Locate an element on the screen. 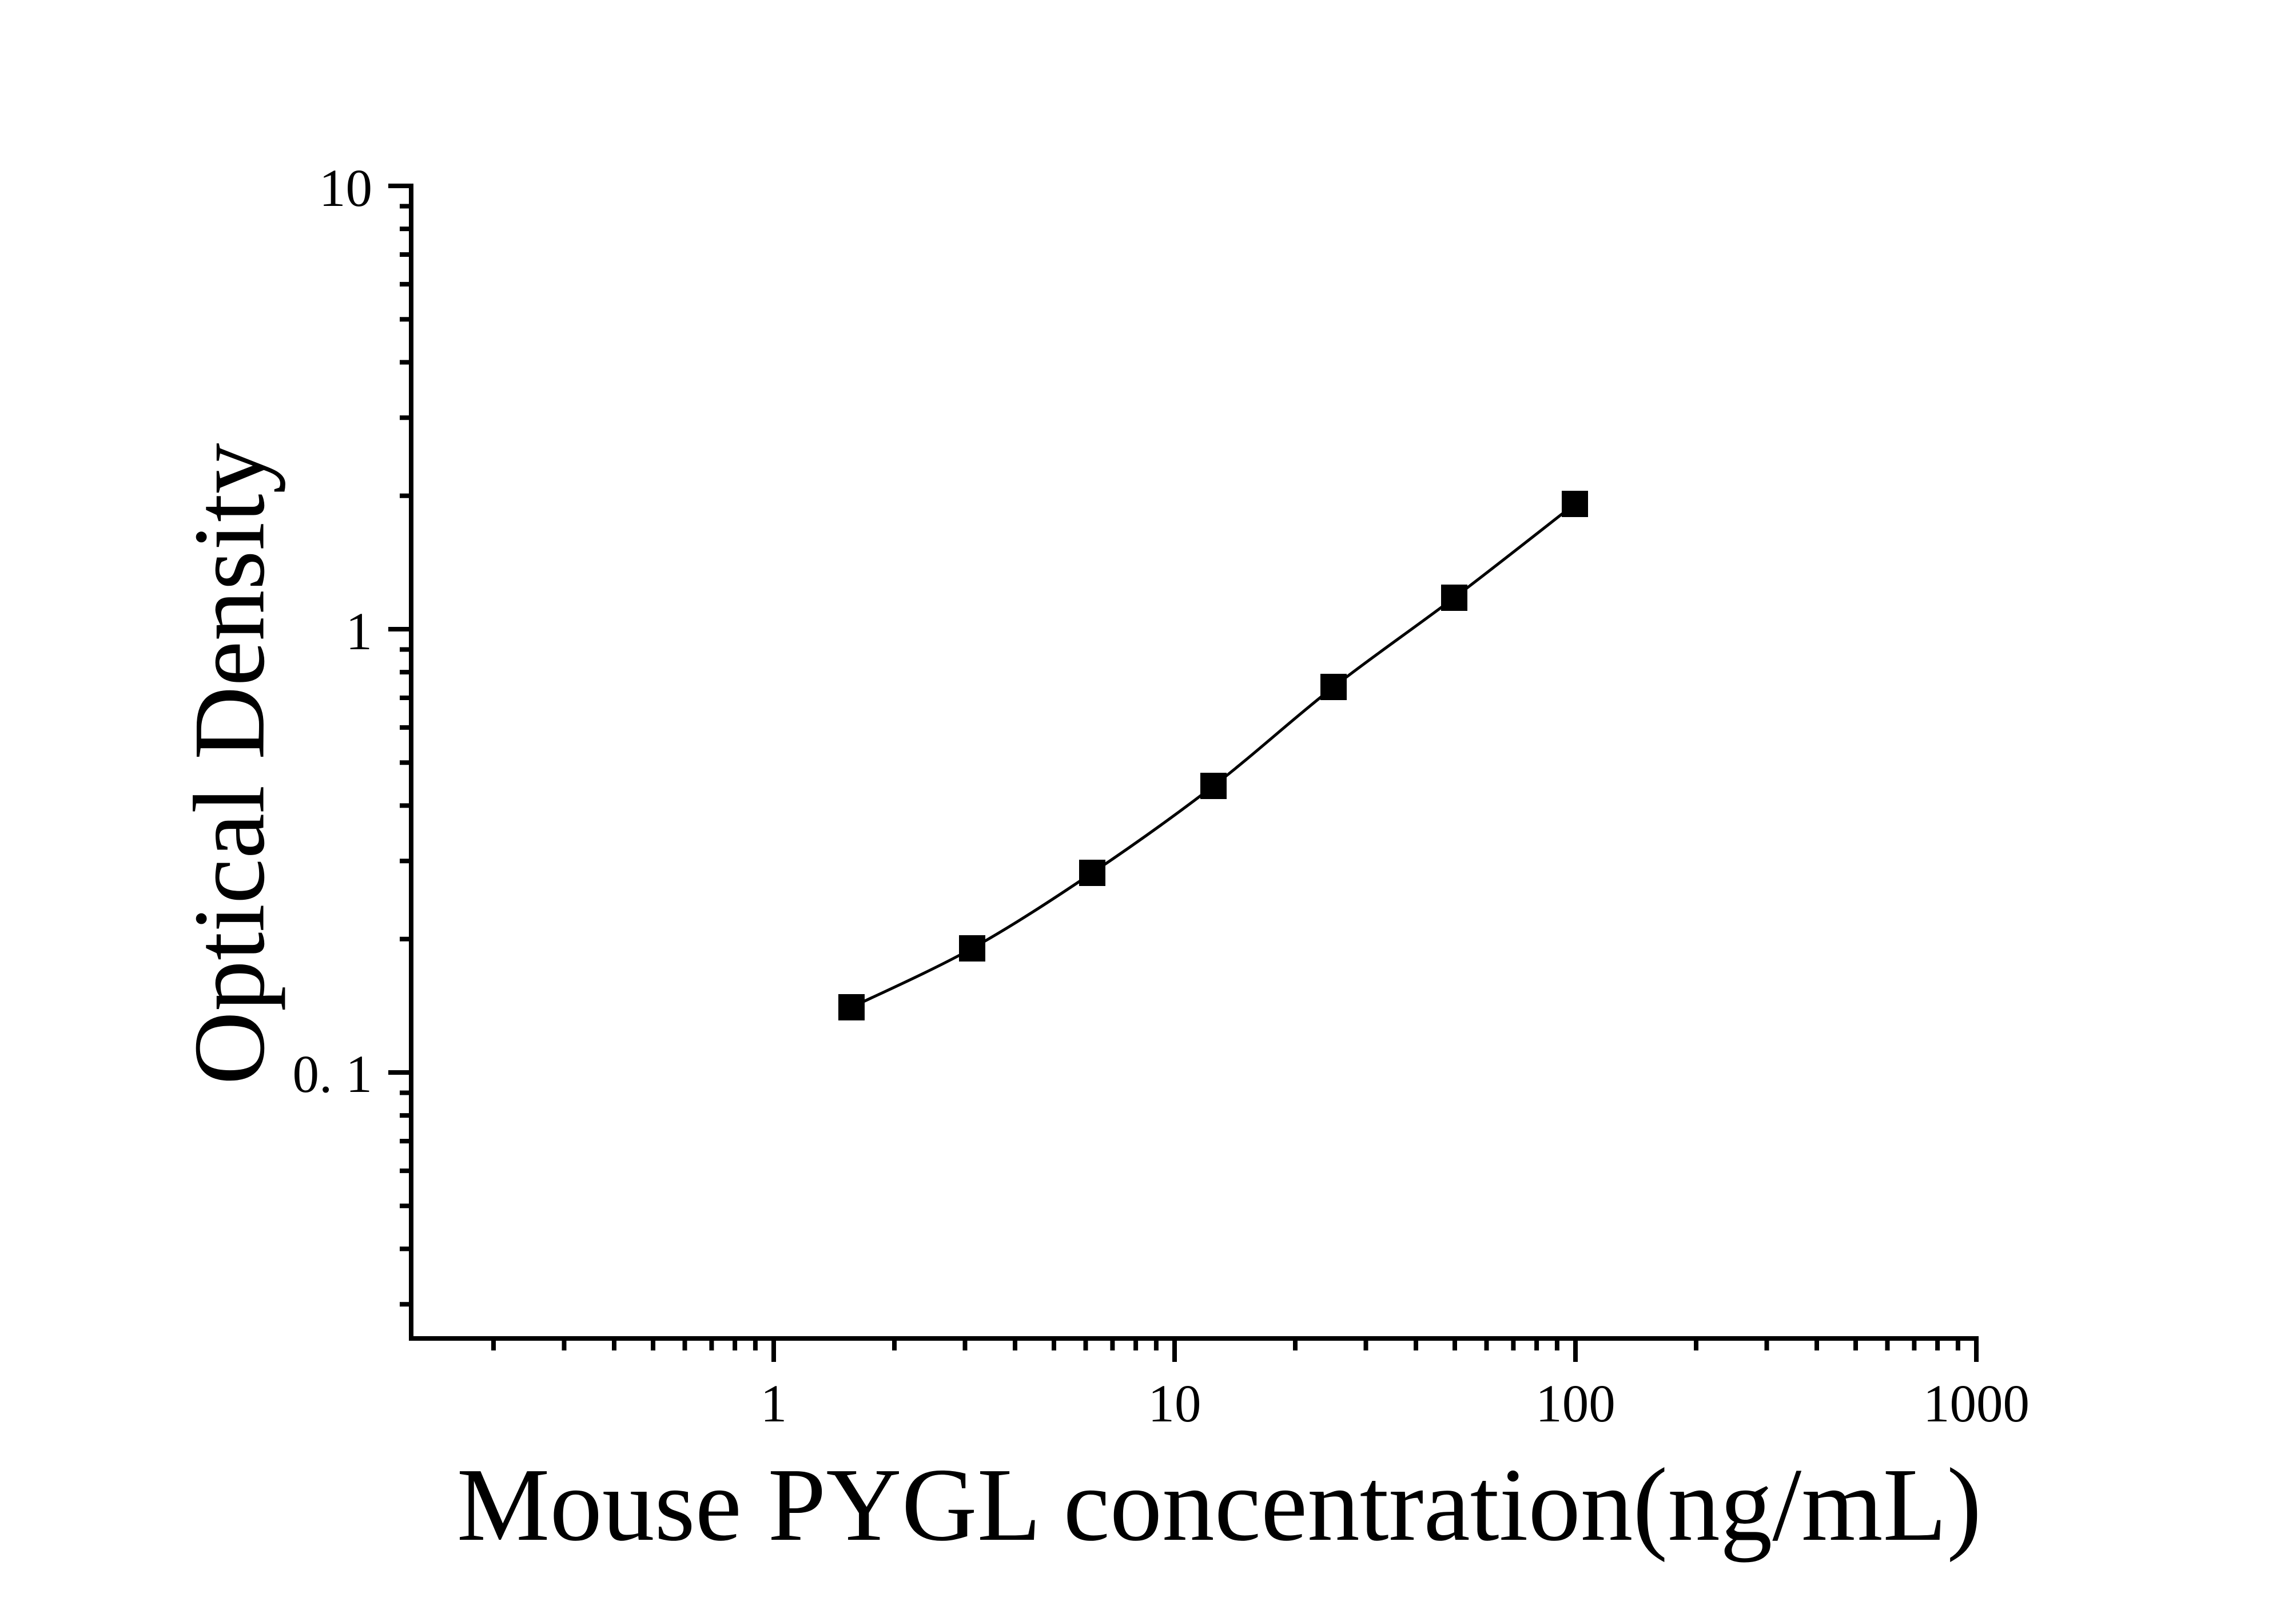 This screenshot has width=2296, height=1605. svg-text: Optical Density is located at coordinates (230, 763).